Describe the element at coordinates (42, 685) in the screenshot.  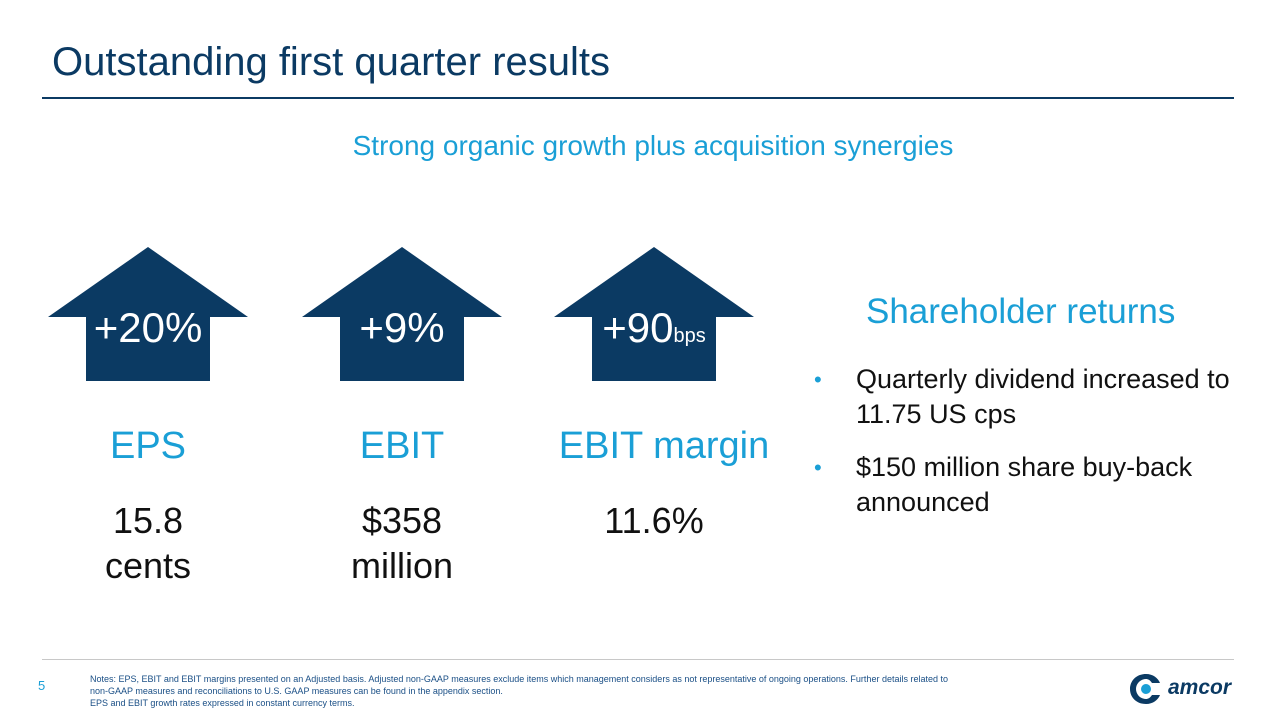
I see `page-number: 5` at that location.